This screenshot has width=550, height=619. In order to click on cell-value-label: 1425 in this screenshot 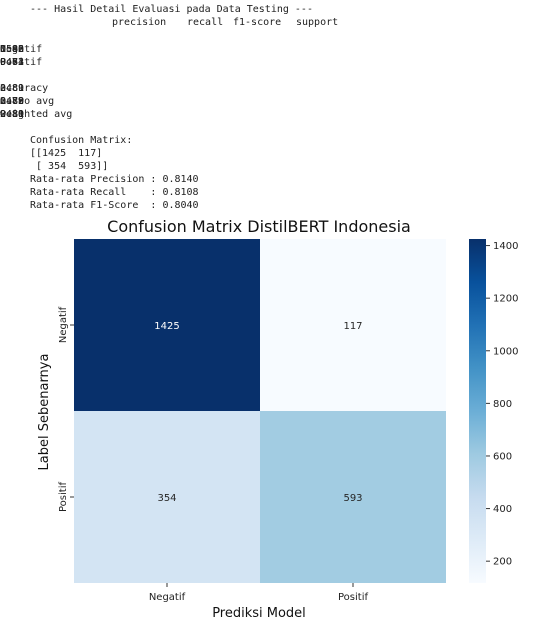, I will do `click(166, 326)`.